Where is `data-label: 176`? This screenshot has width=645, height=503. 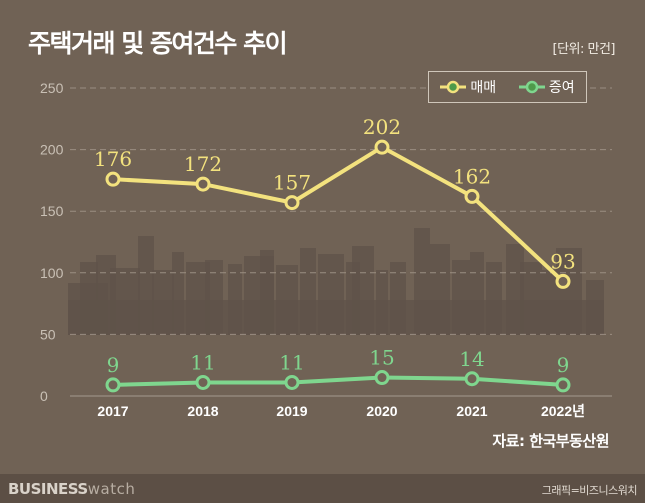 data-label: 176 is located at coordinates (113, 159).